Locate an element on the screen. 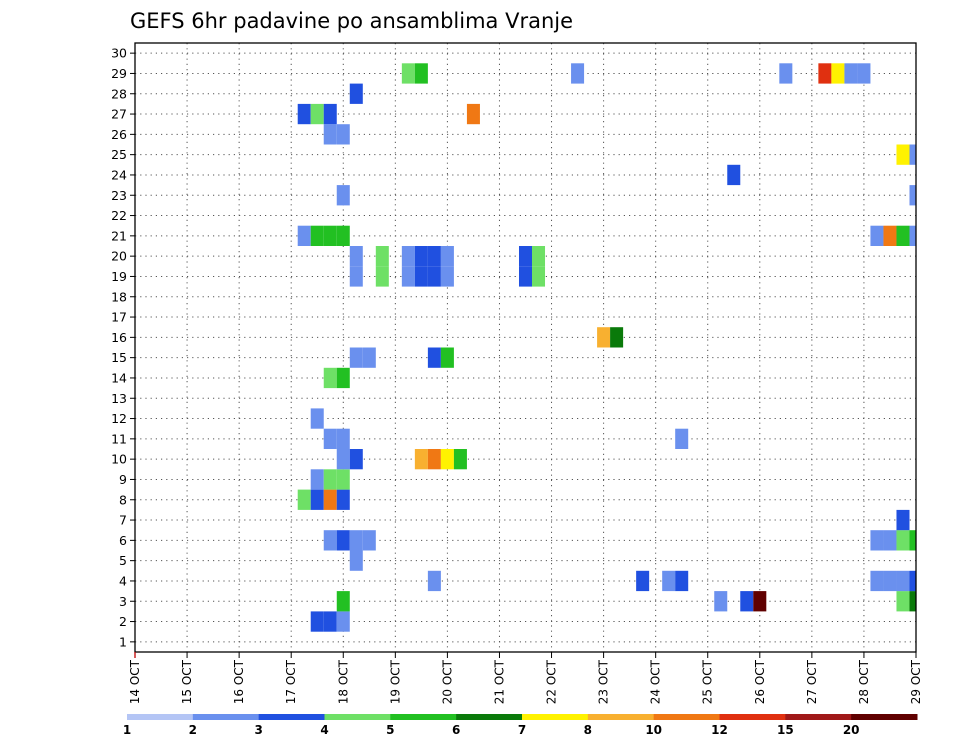 This screenshot has height=742, width=960. x-tick-label: 15 OCT is located at coordinates (187, 681).